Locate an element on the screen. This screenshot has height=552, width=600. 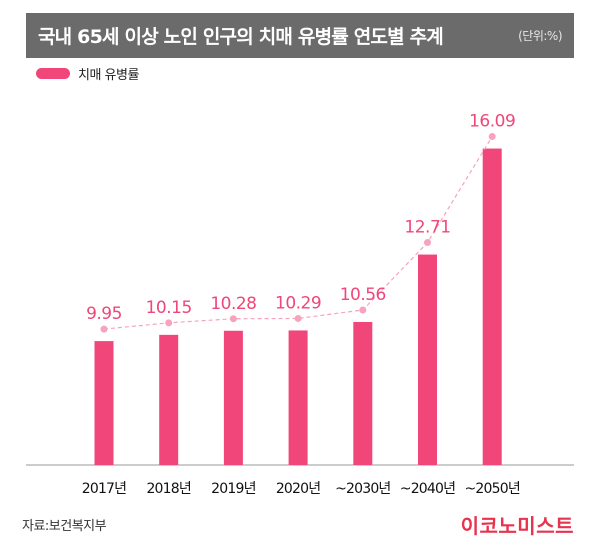
legend-swatch is located at coordinates (53, 73).